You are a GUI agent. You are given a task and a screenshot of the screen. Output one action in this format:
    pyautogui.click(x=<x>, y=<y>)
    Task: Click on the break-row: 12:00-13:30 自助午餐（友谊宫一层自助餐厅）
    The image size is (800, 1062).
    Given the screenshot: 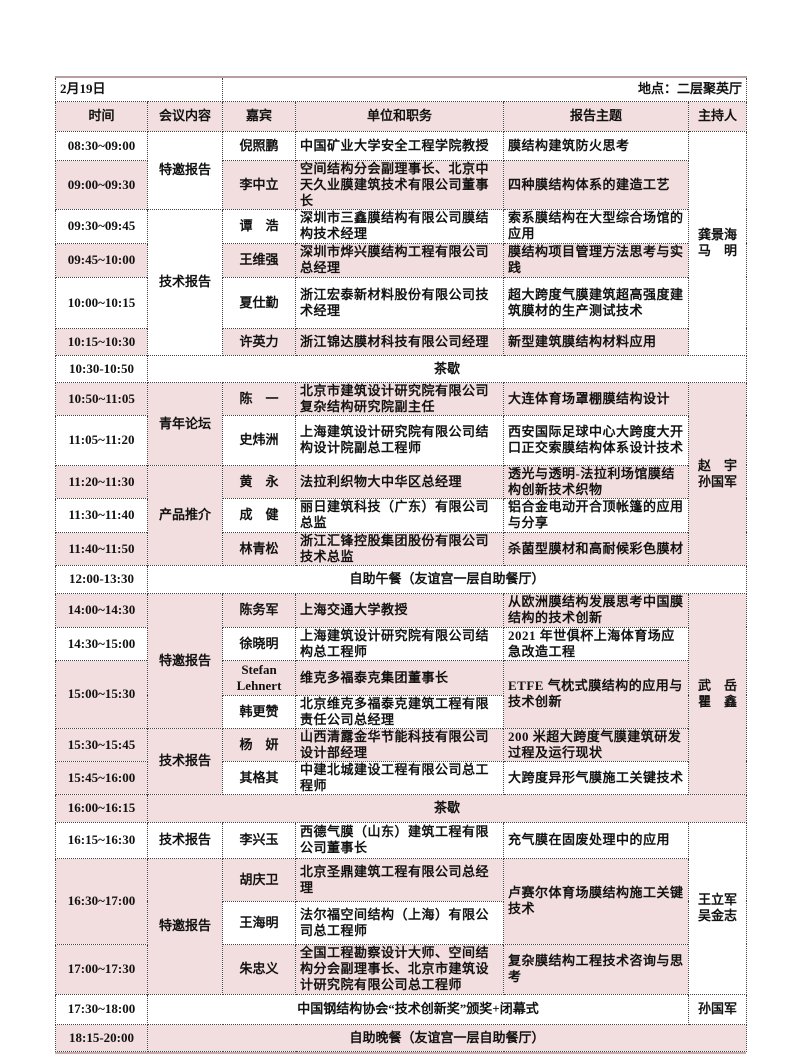 What is the action you would take?
    pyautogui.click(x=401, y=579)
    